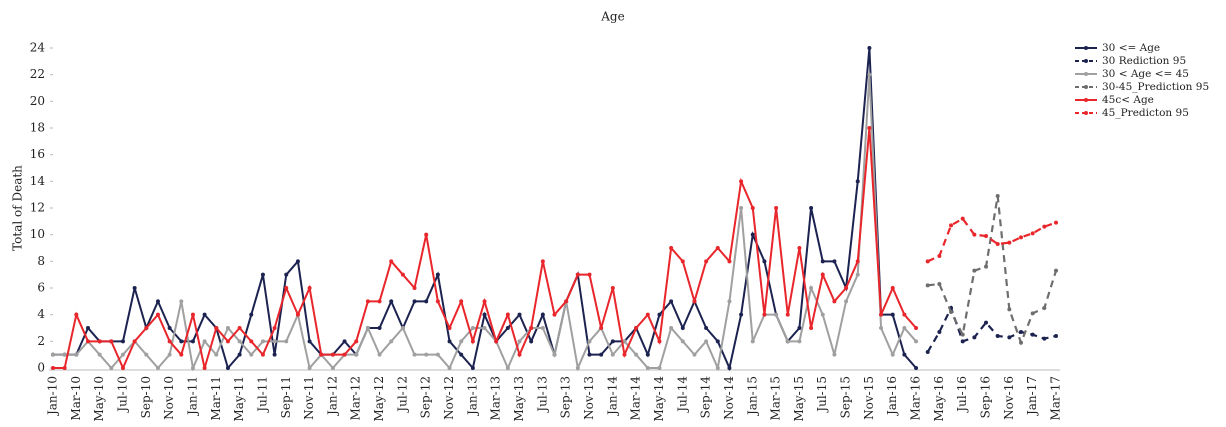 The image size is (1226, 427). I want to click on x-tick-label: Nov-10, so click(169, 398).